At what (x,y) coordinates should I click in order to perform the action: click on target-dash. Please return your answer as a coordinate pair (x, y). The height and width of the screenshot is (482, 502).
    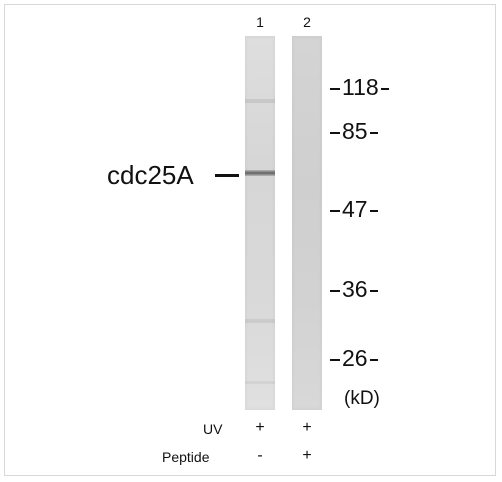
    Looking at the image, I should click on (227, 175).